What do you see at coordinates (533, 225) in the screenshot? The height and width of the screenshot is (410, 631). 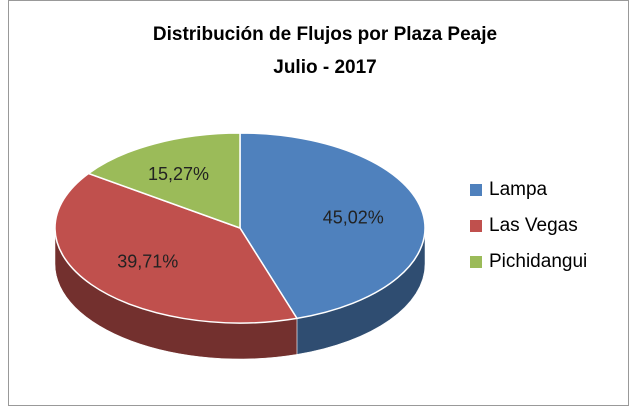 I see `legend-label: Las Vegas` at bounding box center [533, 225].